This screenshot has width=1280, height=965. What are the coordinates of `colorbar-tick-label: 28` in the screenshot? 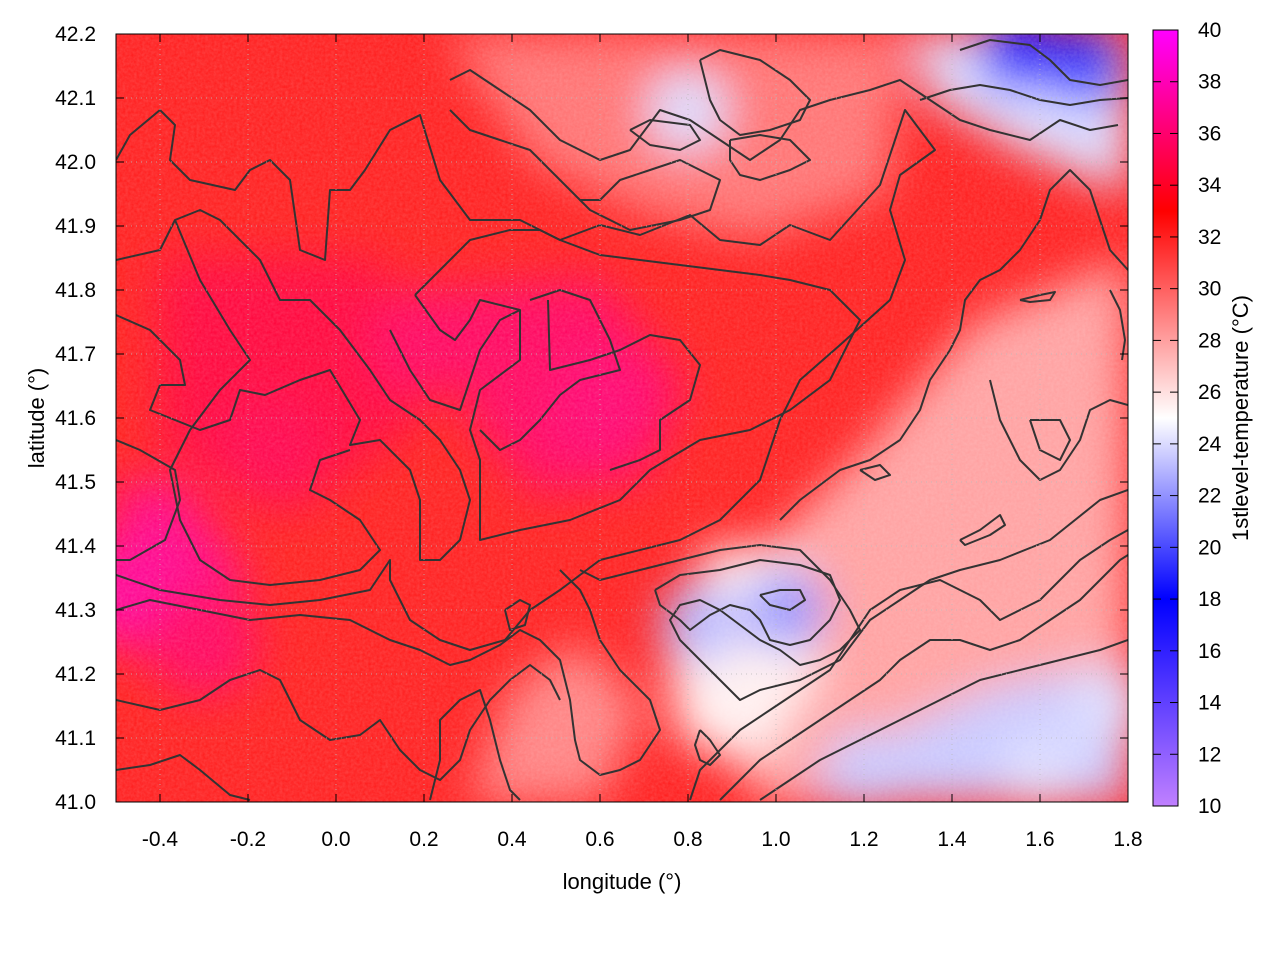 It's located at (1209, 340).